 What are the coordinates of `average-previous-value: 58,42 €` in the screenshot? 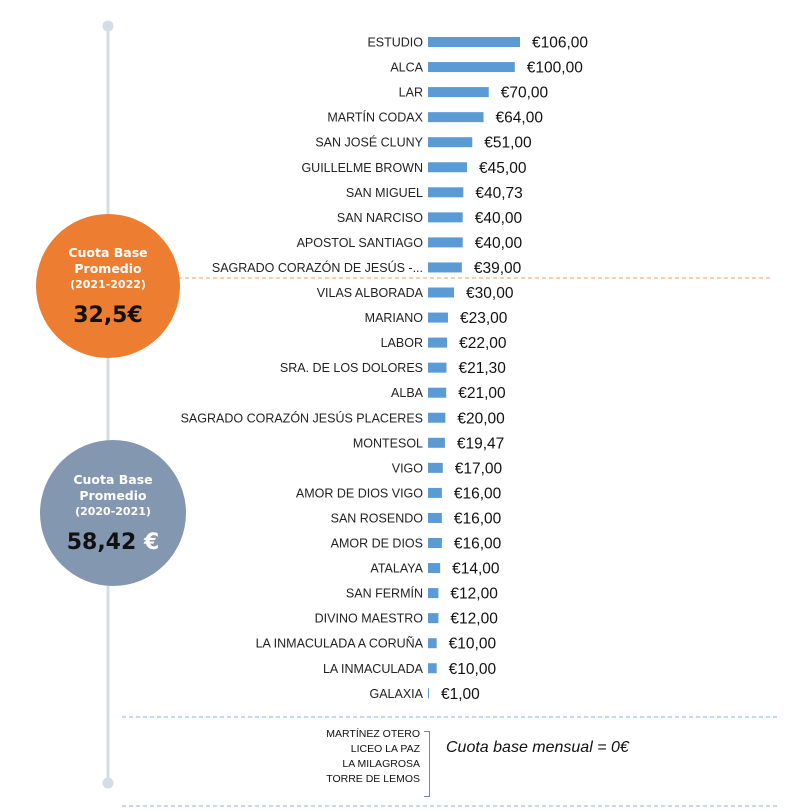 It's located at (113, 542).